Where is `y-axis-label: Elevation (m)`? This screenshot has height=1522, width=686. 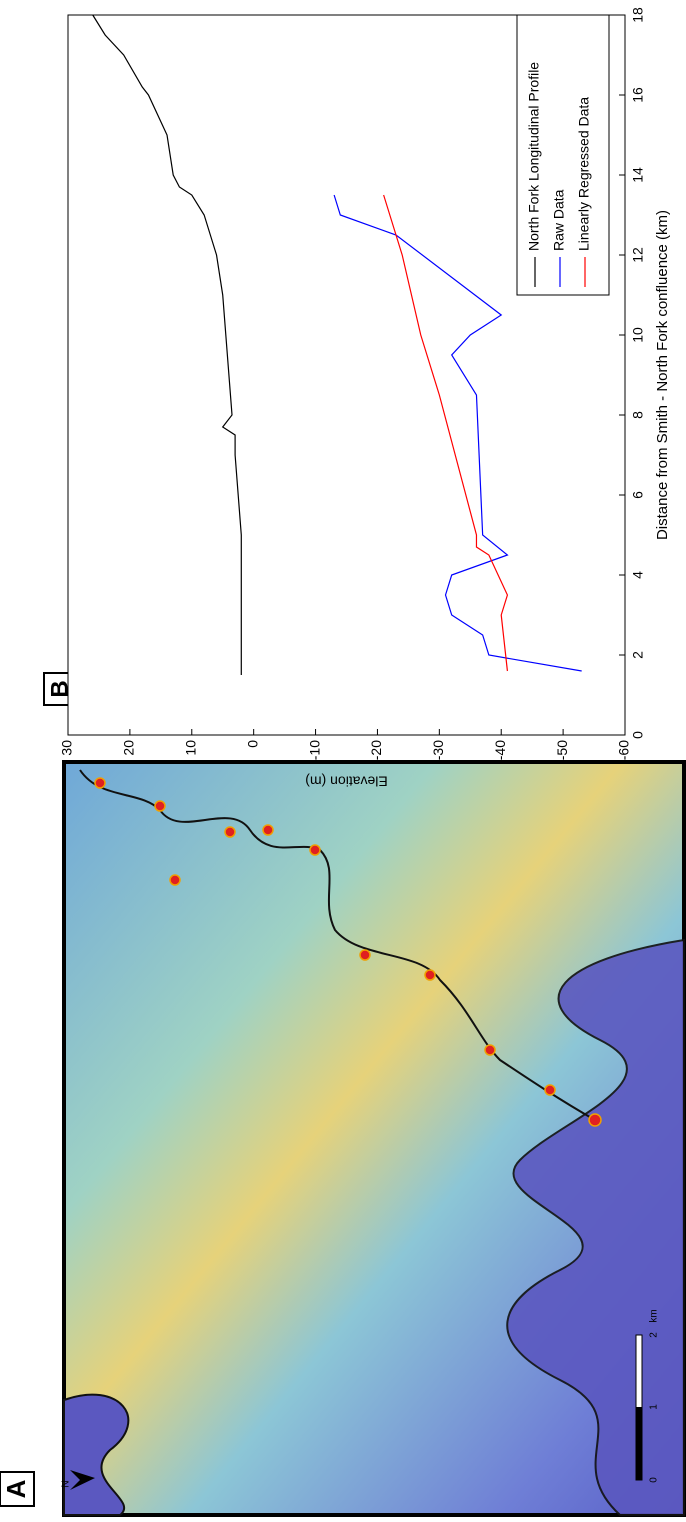
y-axis-label: Elevation (m) is located at coordinates (346, 781).